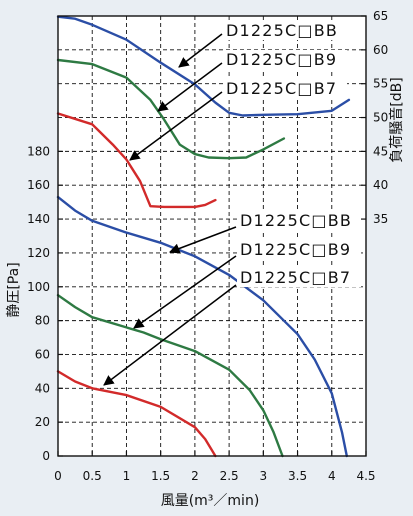 The width and height of the screenshot is (413, 516). Describe the element at coordinates (160, 476) in the screenshot. I see `x-tick-label: 1.5` at that location.